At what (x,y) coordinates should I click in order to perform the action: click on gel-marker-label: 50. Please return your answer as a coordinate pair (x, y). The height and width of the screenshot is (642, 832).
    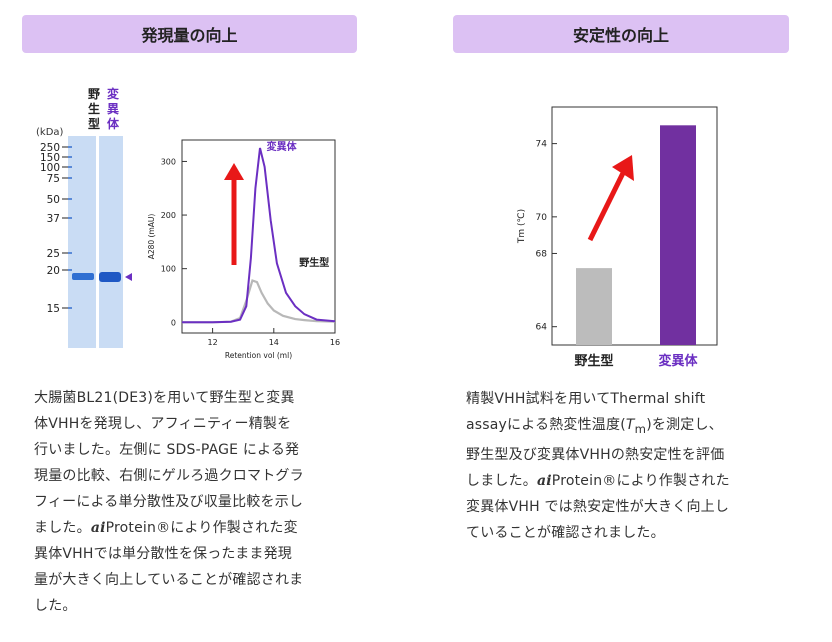
    Looking at the image, I should click on (53, 200).